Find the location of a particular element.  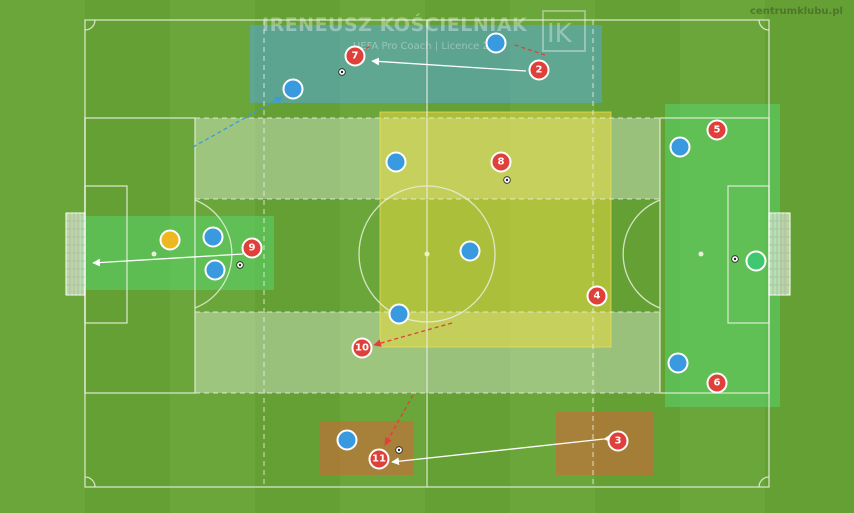

red-player-10: 10 is located at coordinates (362, 348).